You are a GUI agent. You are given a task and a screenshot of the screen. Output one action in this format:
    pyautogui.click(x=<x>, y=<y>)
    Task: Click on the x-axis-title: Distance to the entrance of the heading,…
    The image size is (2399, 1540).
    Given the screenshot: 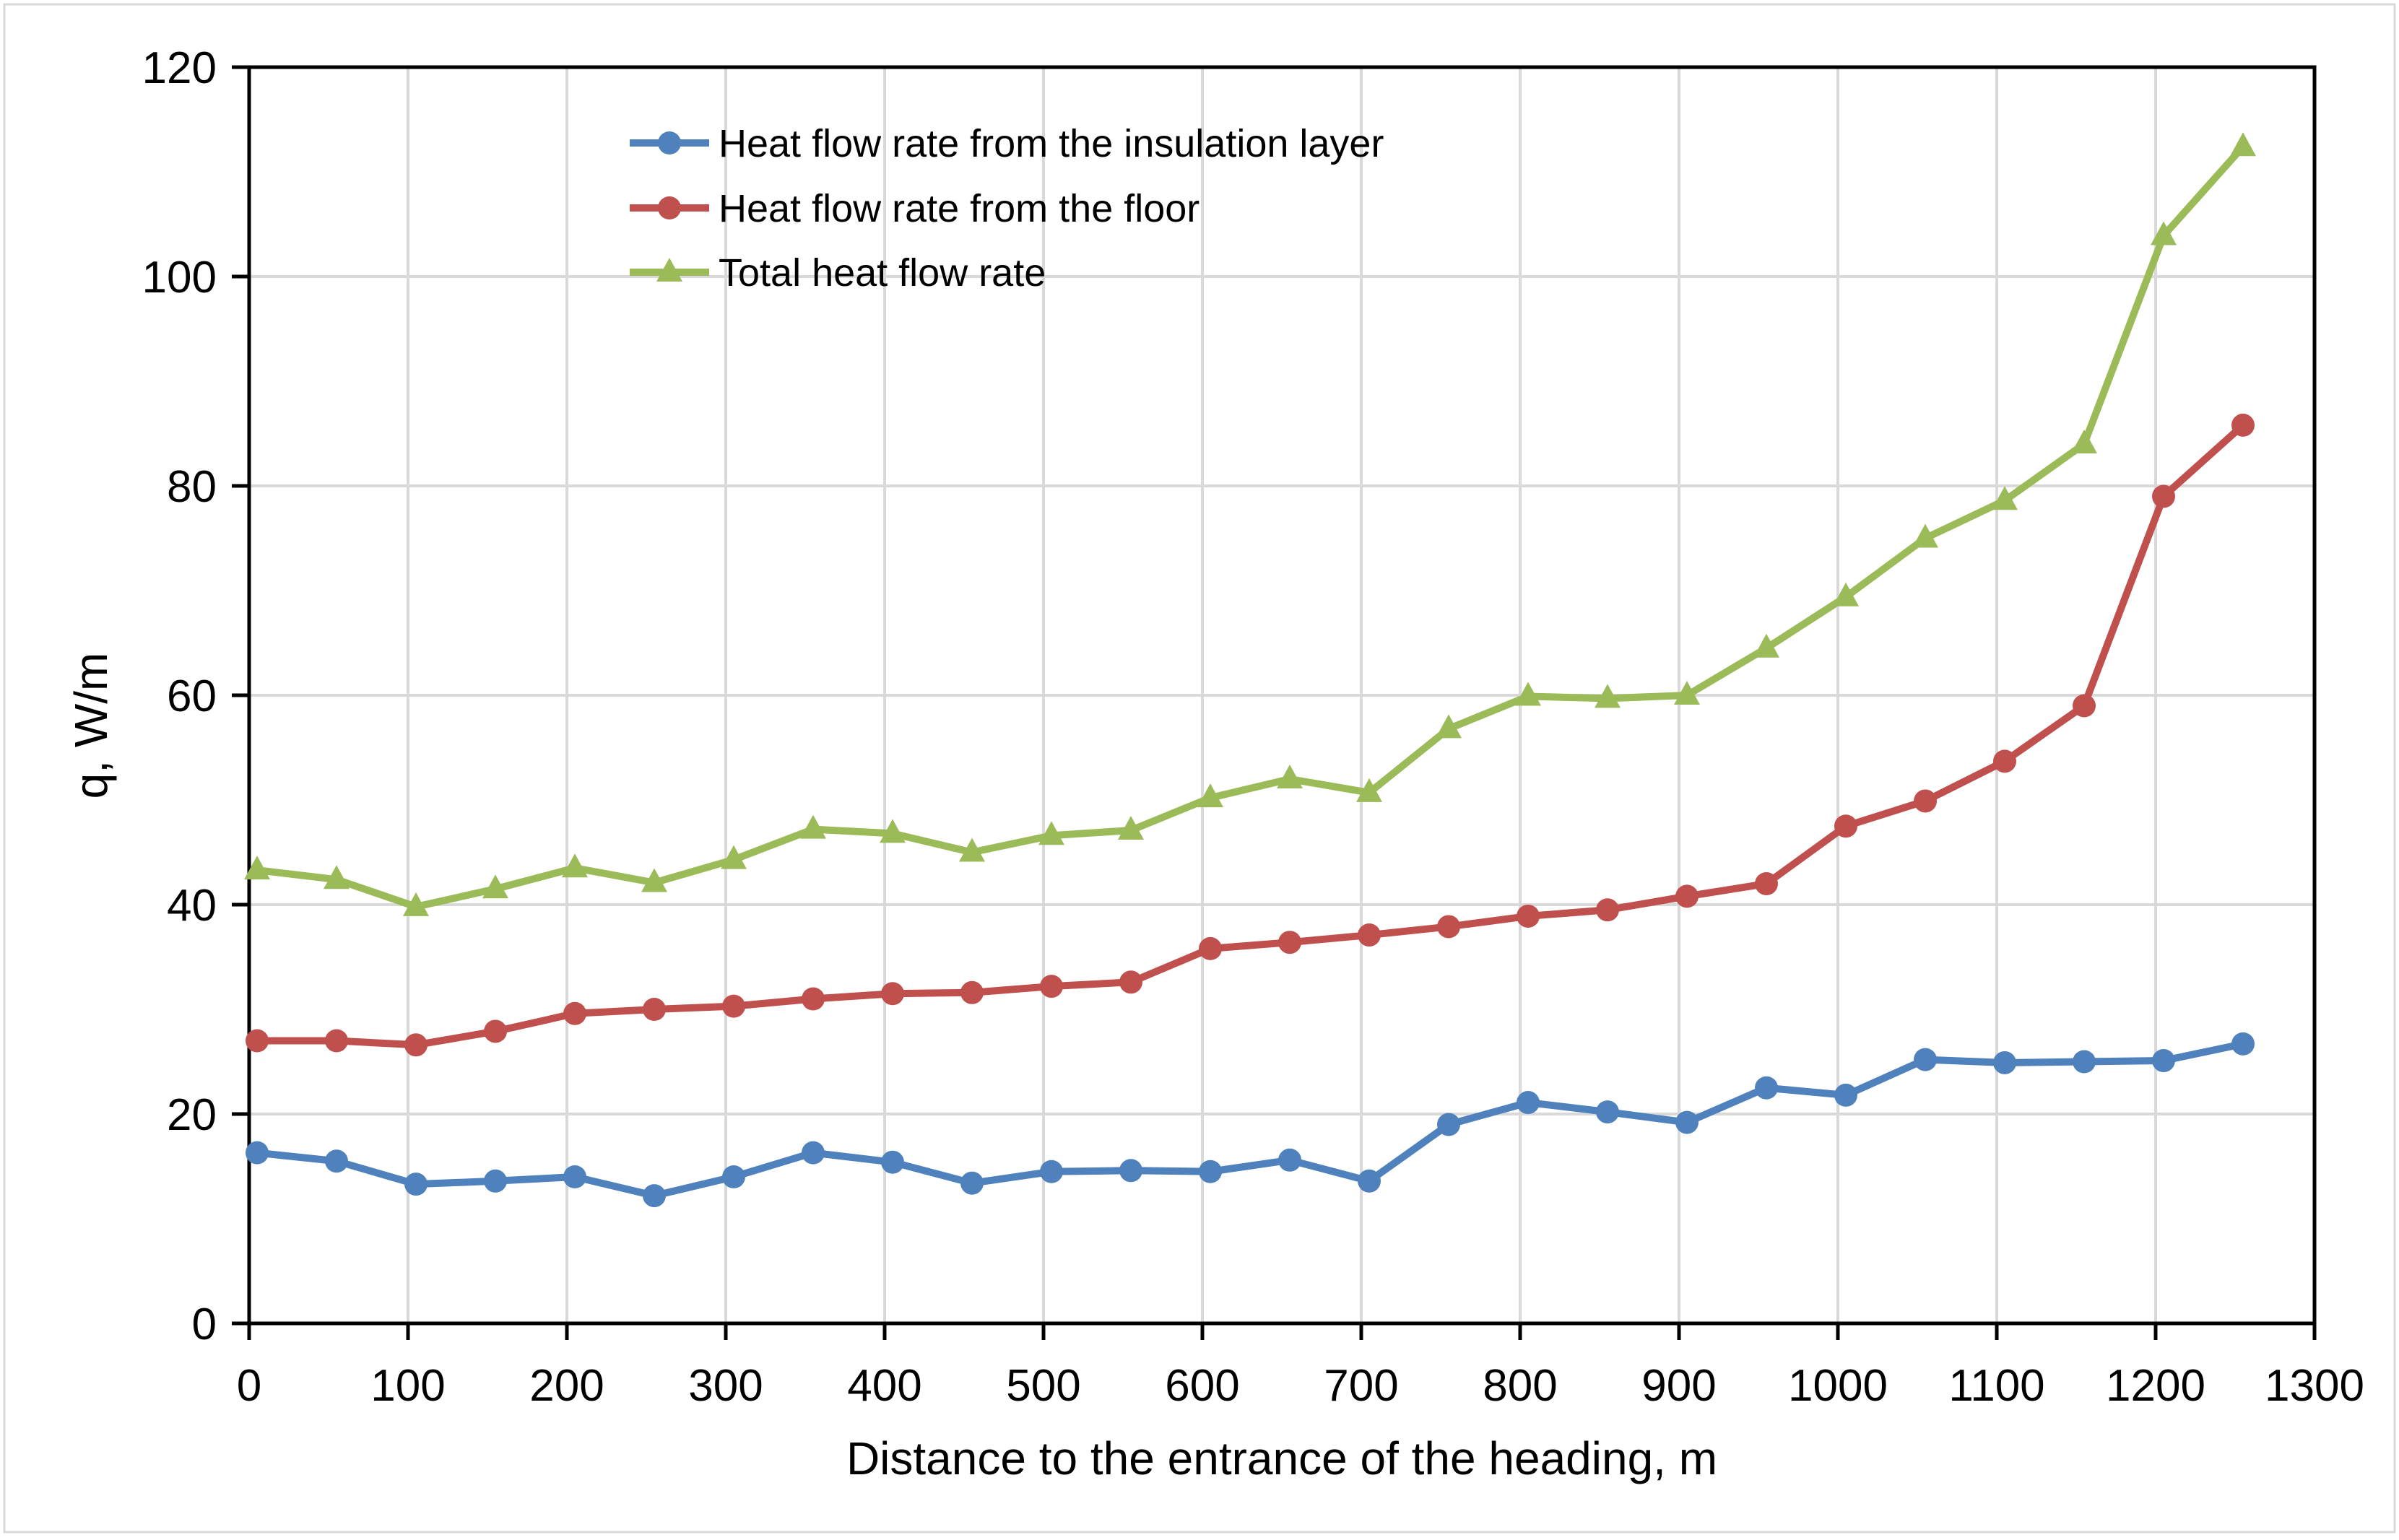 What is the action you would take?
    pyautogui.click(x=1281, y=1458)
    